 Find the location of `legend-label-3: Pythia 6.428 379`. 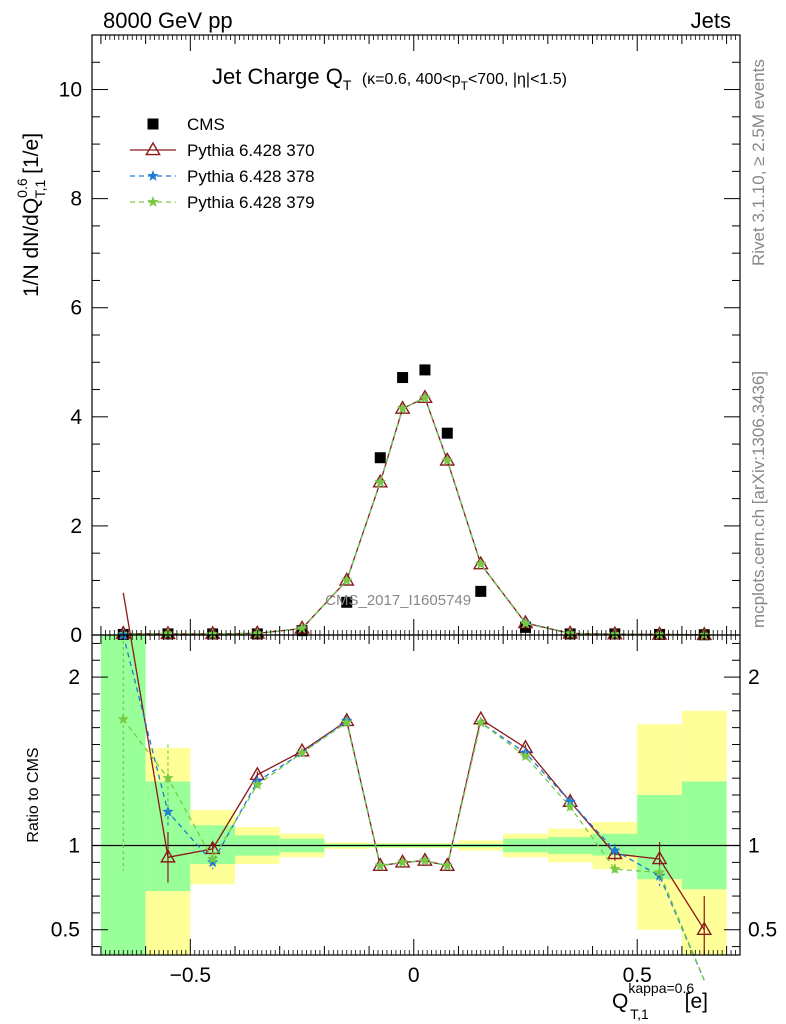

legend-label-3: Pythia 6.428 379 is located at coordinates (251, 202).